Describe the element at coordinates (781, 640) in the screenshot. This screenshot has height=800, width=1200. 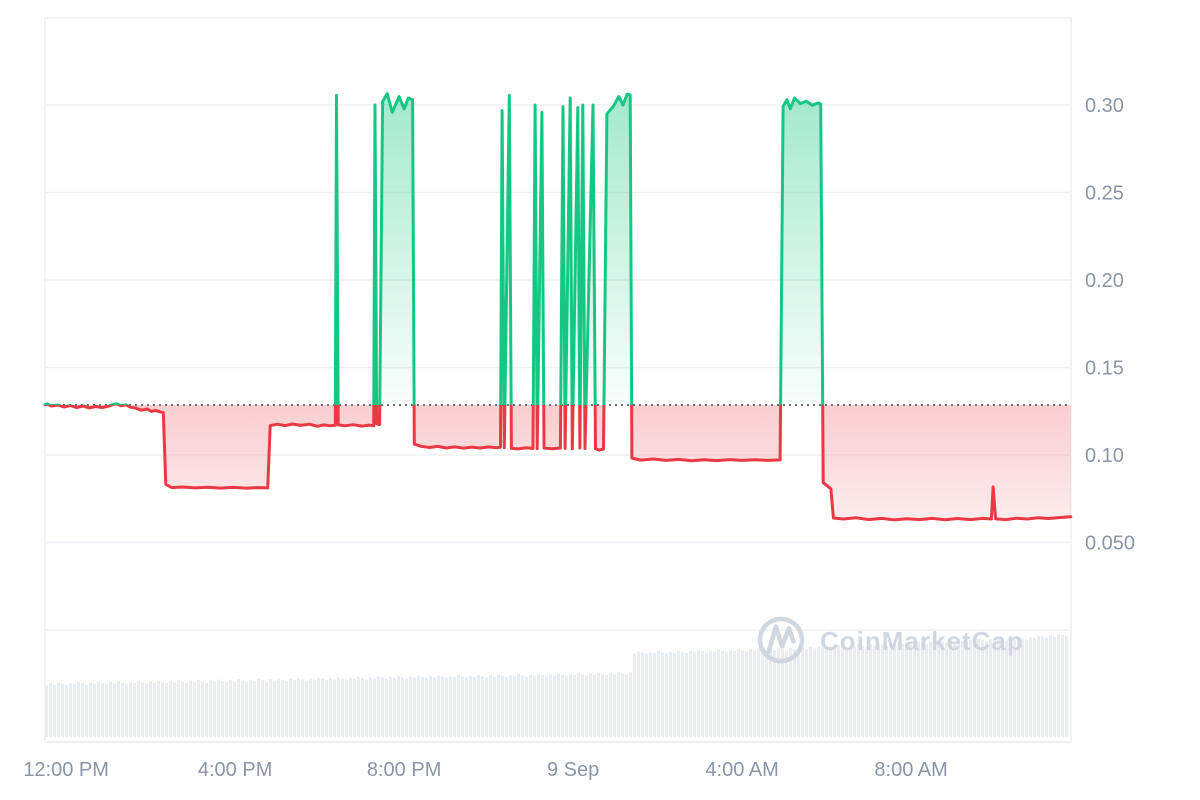
I see `coinmarketcap-logo-icon` at that location.